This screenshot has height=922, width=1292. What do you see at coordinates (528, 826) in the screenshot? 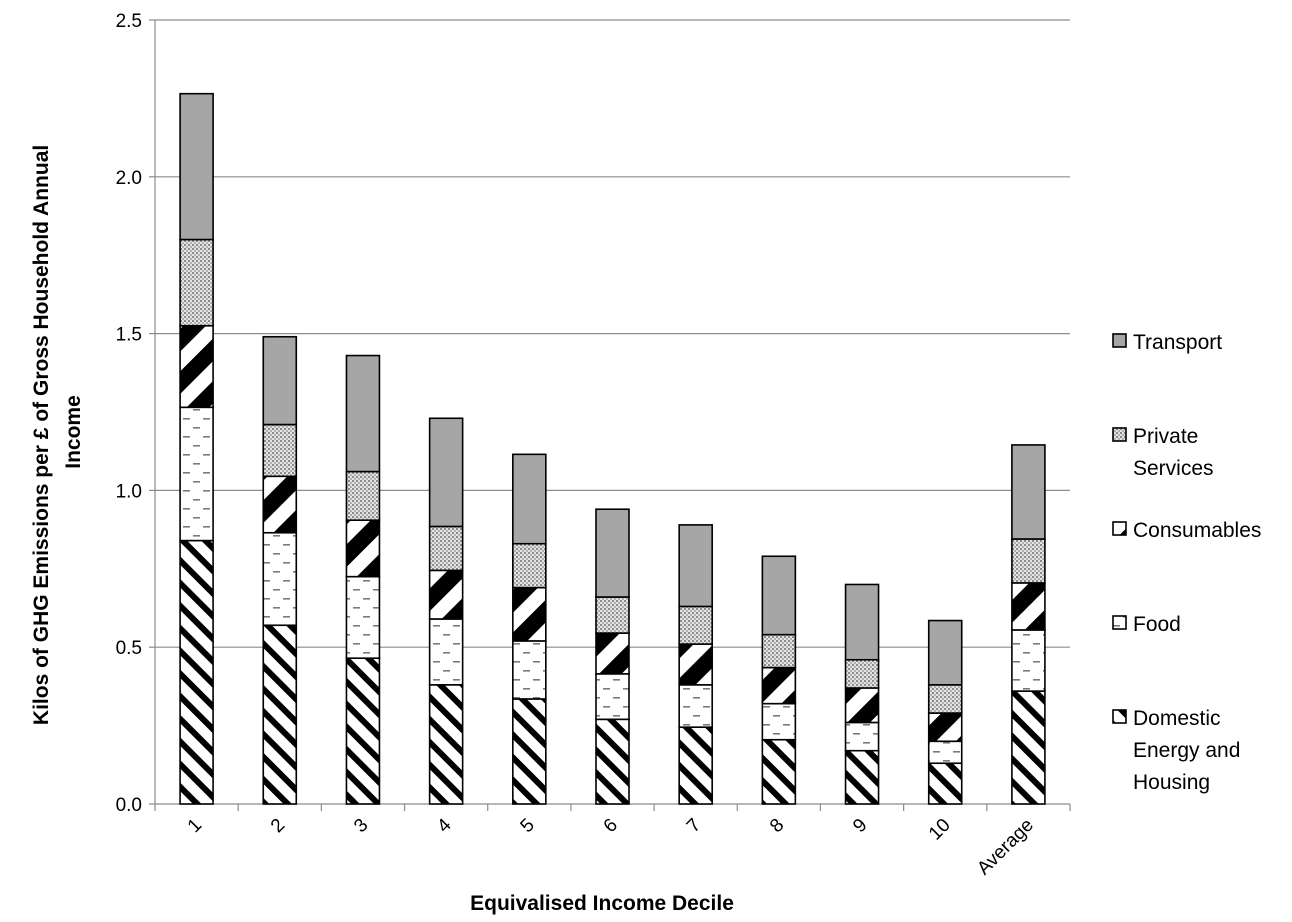
I see `x-tick-label: 5` at bounding box center [528, 826].